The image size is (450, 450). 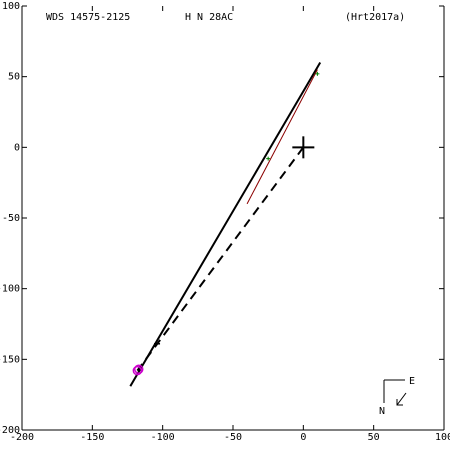 I want to click on x-tick-label: 100, so click(x=442, y=437).